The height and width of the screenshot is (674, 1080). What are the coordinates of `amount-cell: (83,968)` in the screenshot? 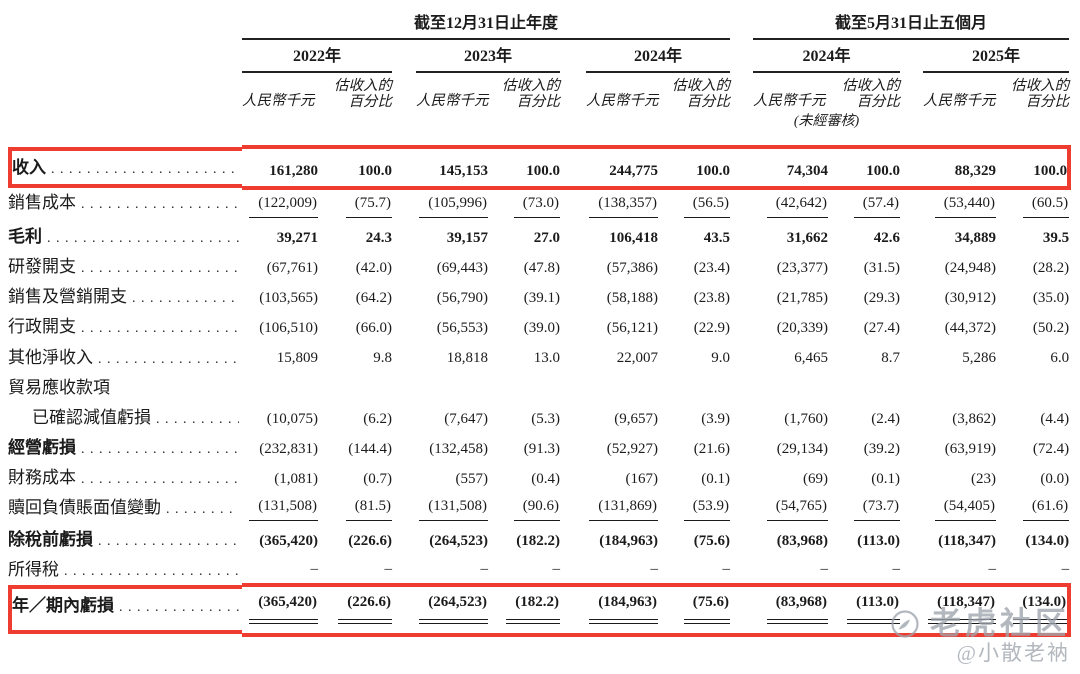 It's located at (791, 610).